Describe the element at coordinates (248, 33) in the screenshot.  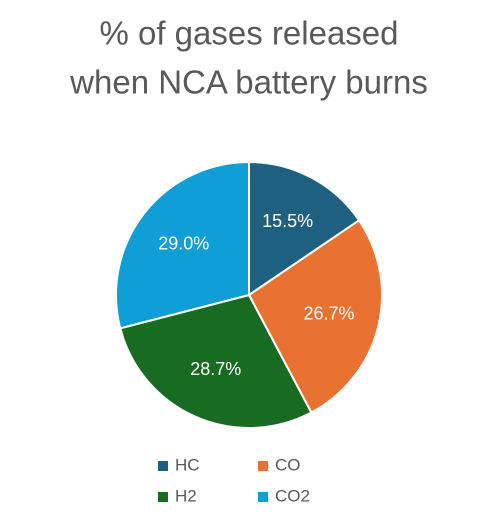
I see `chart-title: % of gases released` at that location.